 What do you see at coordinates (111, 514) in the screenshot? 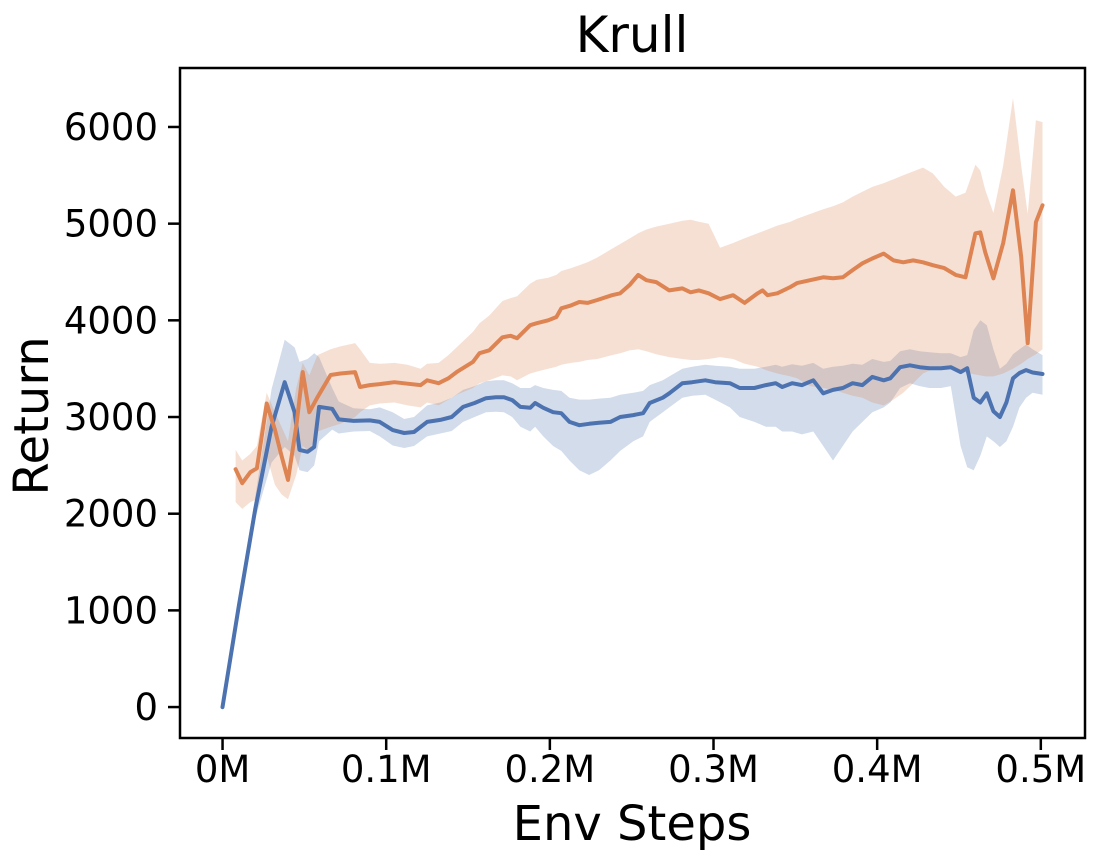
I see `y-tick-label: 2000` at bounding box center [111, 514].